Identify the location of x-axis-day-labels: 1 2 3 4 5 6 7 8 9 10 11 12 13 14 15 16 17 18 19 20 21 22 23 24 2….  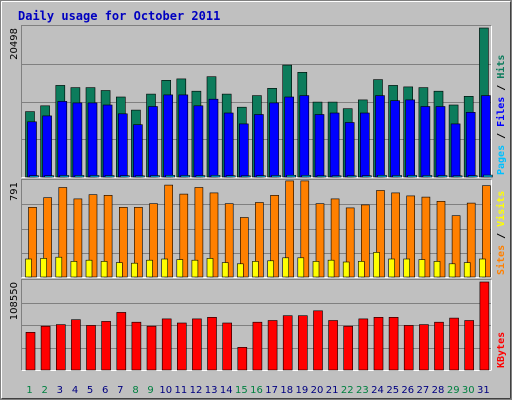
(257, 390).